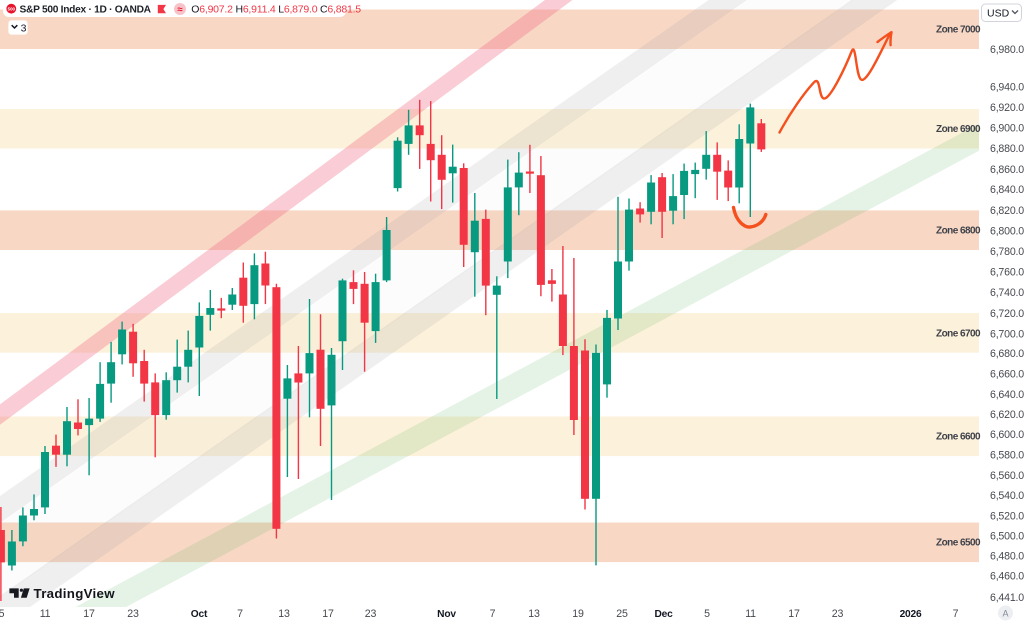 This screenshot has width=1024, height=626. I want to click on svg-text: 6,620.0, so click(1007, 415).